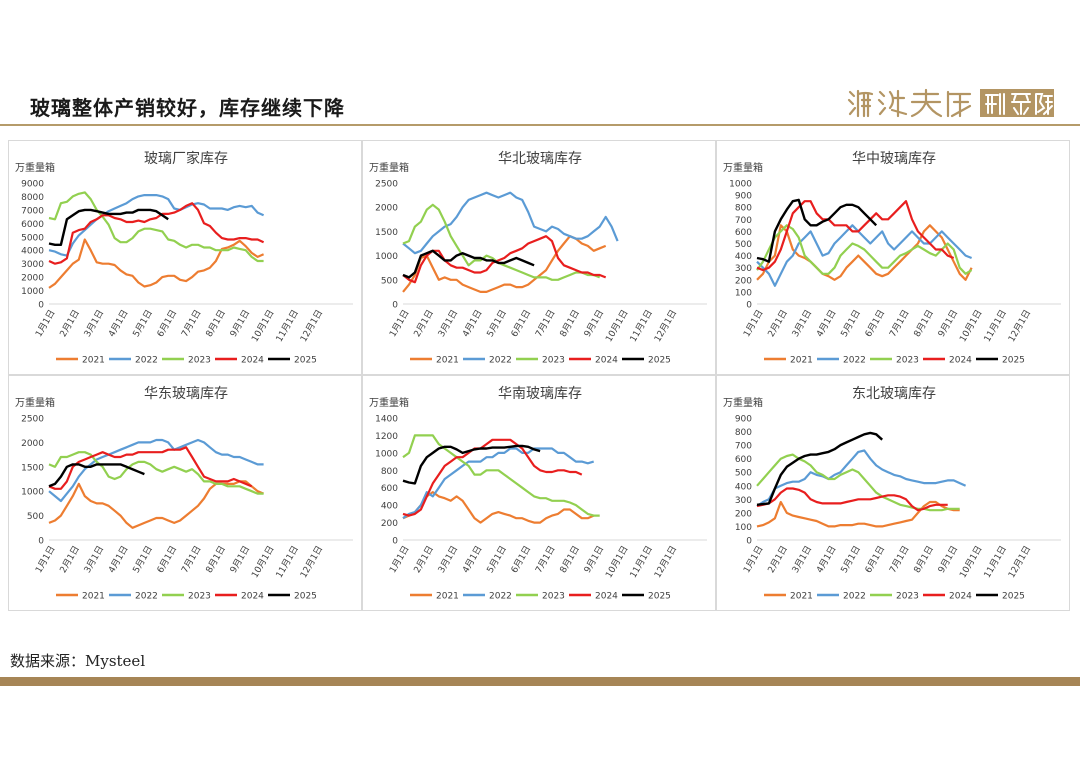  Describe the element at coordinates (894, 158) in the screenshot. I see `chart-title: 华中玻璃库存` at that location.